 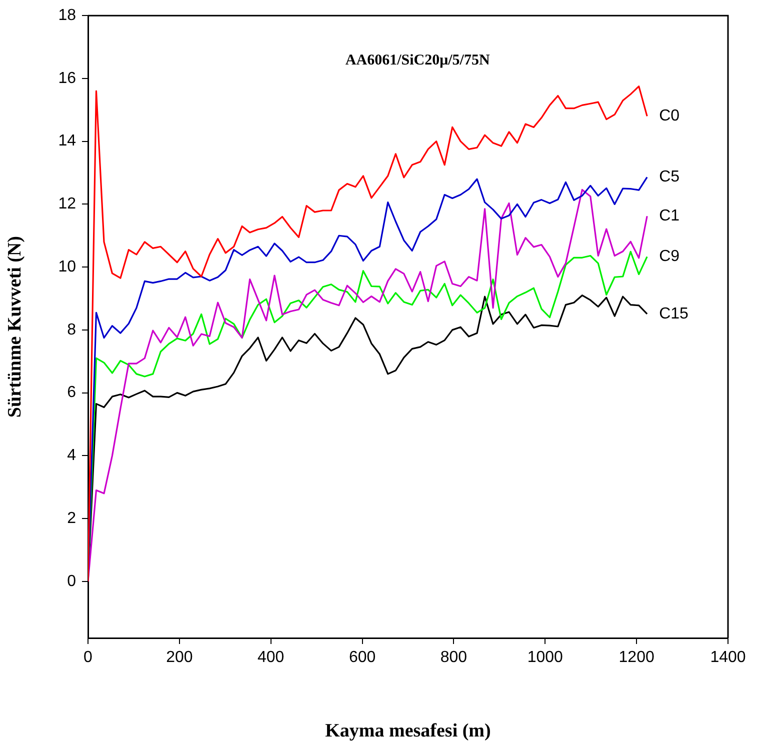 I want to click on y-tick-label: 4, so click(x=71, y=455).